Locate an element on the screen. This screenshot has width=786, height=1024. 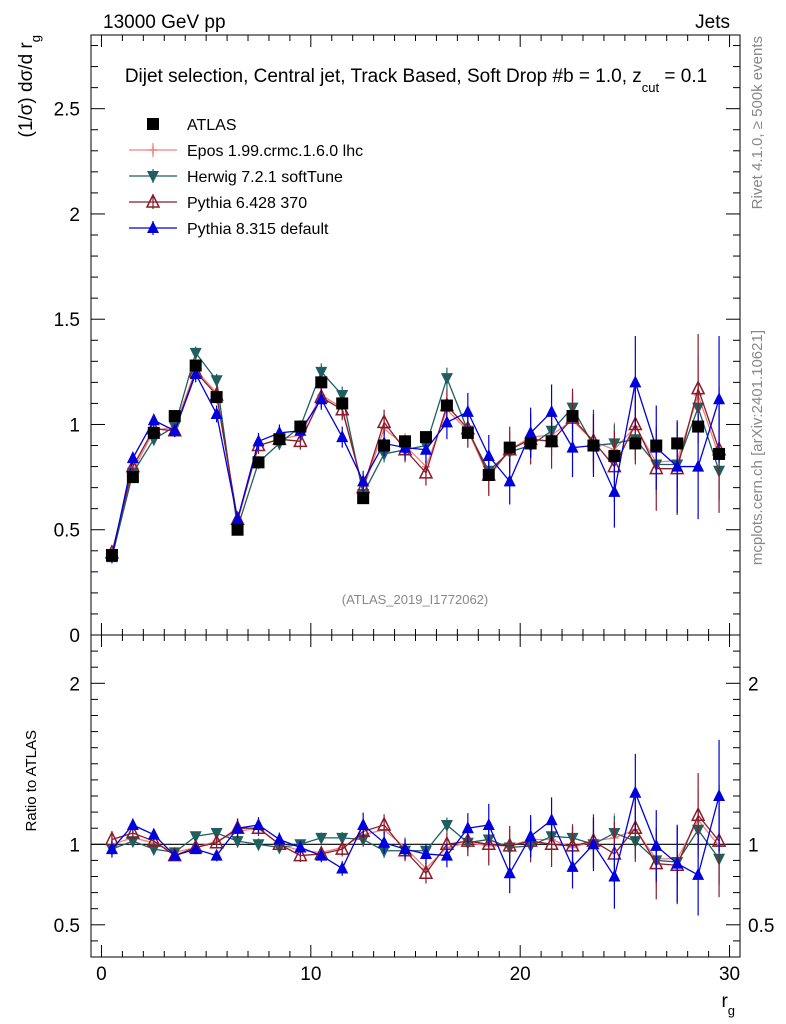
header-right: Jets is located at coordinates (712, 22).